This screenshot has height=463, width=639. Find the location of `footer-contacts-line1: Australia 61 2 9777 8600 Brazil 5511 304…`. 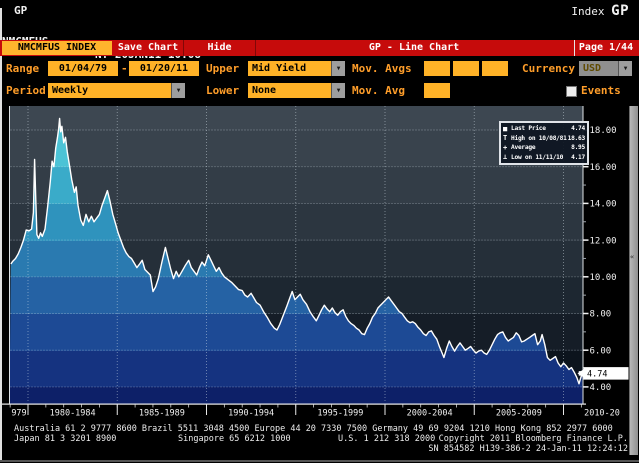

footer-contacts-line1: Australia 61 2 9777 8600 Brazil 5511 304… is located at coordinates (313, 429).